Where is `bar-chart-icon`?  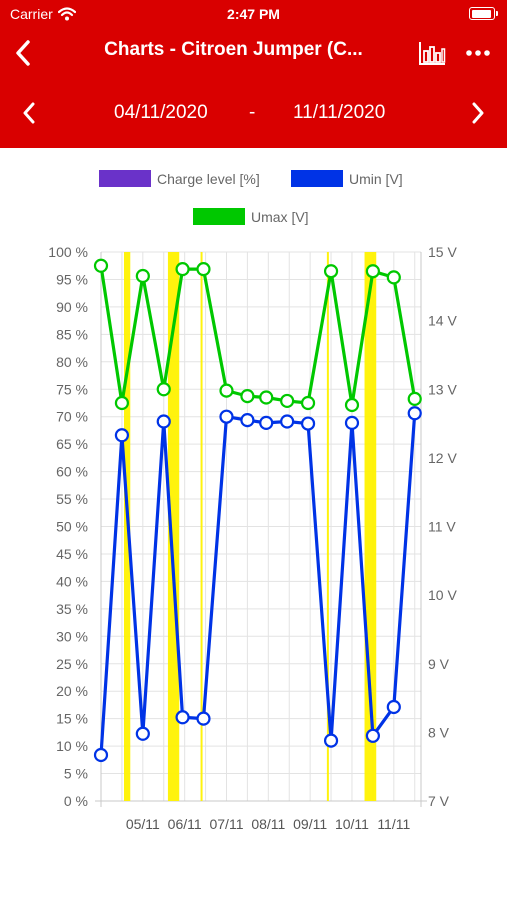
bar-chart-icon is located at coordinates (432, 53).